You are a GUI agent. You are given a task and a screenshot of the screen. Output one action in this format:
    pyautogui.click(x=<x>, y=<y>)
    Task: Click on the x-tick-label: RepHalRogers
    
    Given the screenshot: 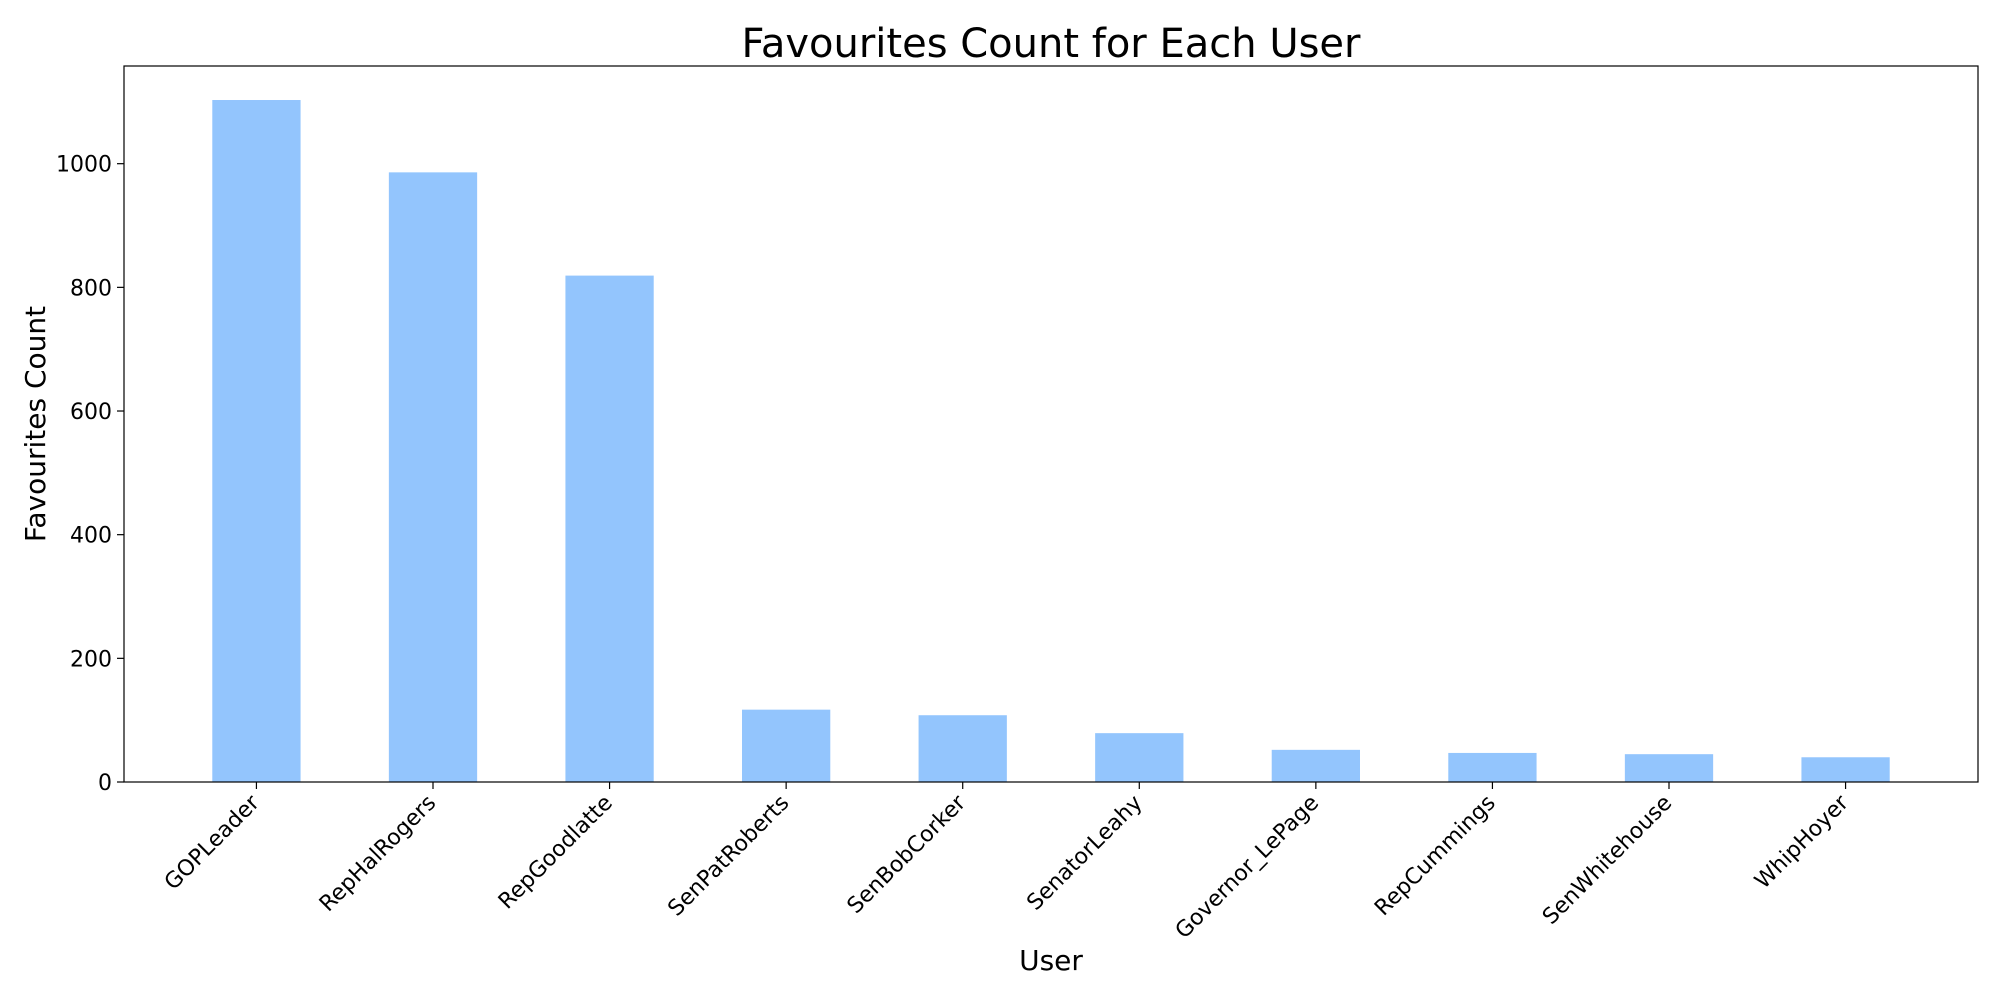 What is the action you would take?
    pyautogui.click(x=378, y=854)
    